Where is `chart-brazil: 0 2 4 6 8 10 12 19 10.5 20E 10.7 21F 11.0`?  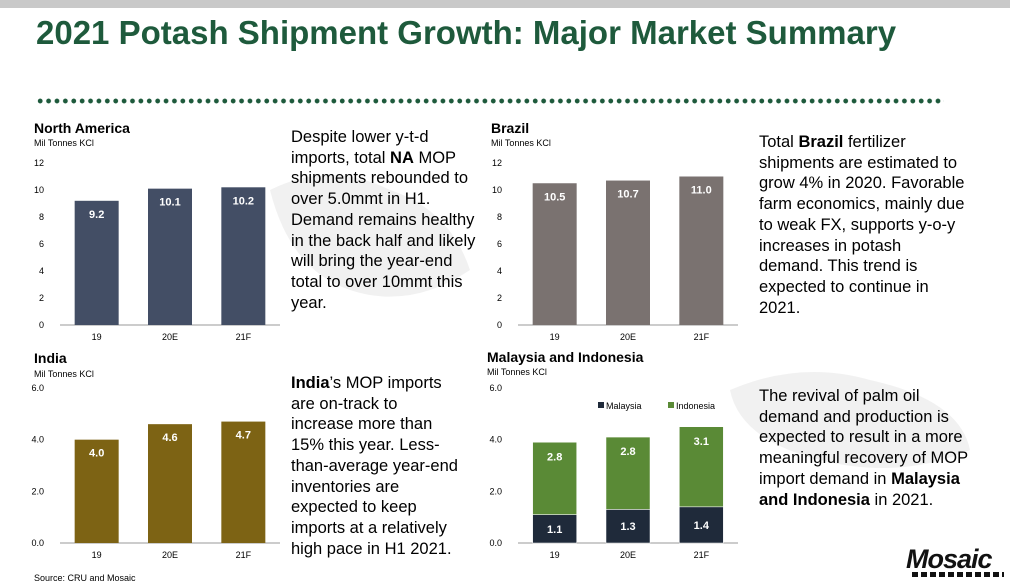 chart-brazil: 0 2 4 6 8 10 12 19 10.5 20E 10.7 21F 11.0 is located at coordinates (615, 250).